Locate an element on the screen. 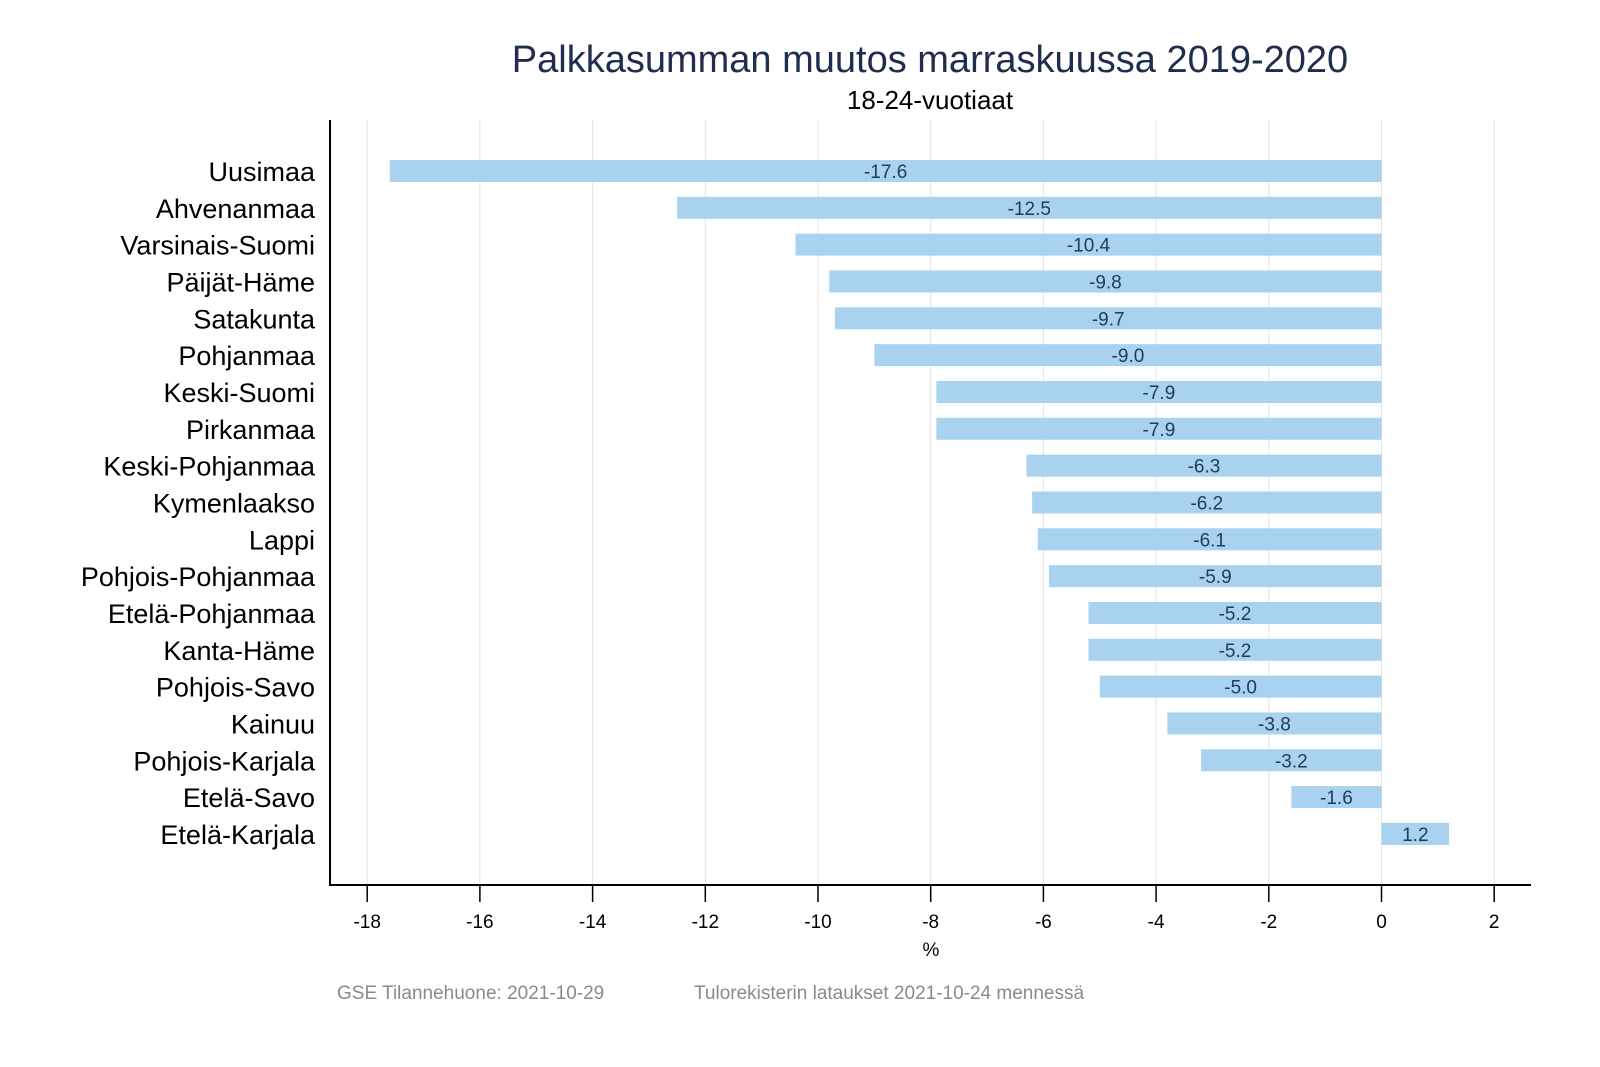  bar-value-label: -9.8 is located at coordinates (1105, 282).